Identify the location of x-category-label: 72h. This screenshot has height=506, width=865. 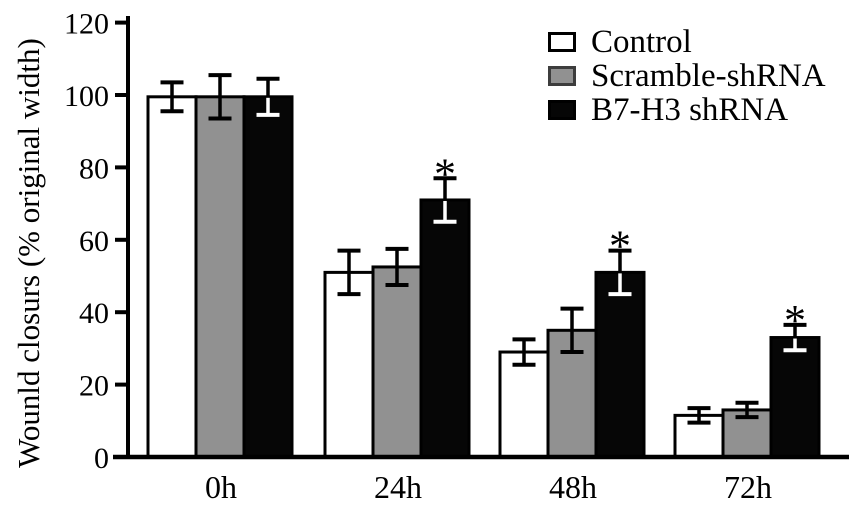
(748, 487).